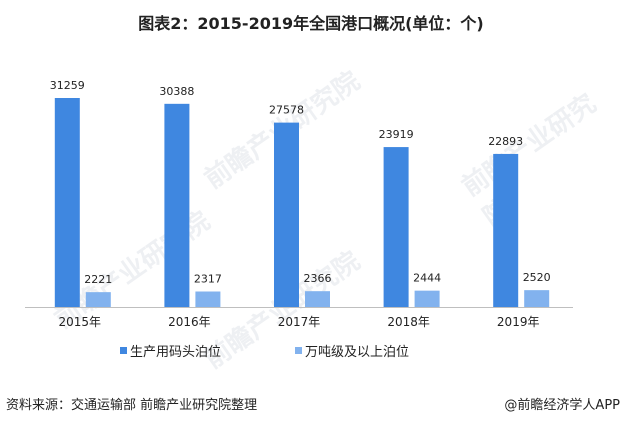  I want to click on chart-title: 图表2：2015-2019年全国港口概况(单位：个), so click(311, 23).